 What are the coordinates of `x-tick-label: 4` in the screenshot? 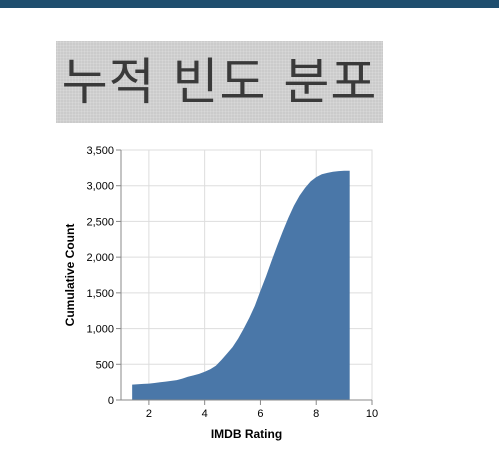 It's located at (205, 414).